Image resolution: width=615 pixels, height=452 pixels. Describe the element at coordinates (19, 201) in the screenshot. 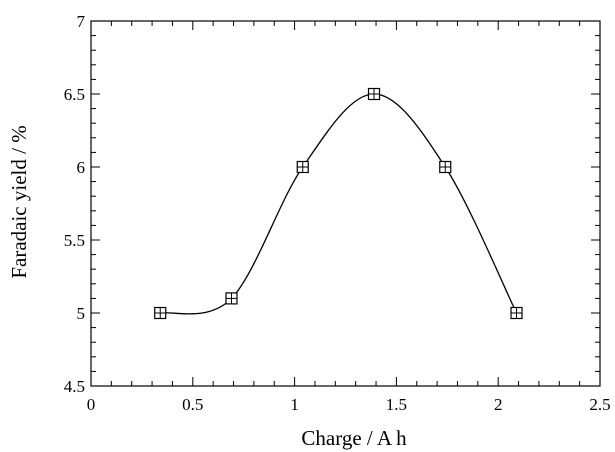

I see `y-axis-title: Faradaic yield / %` at that location.